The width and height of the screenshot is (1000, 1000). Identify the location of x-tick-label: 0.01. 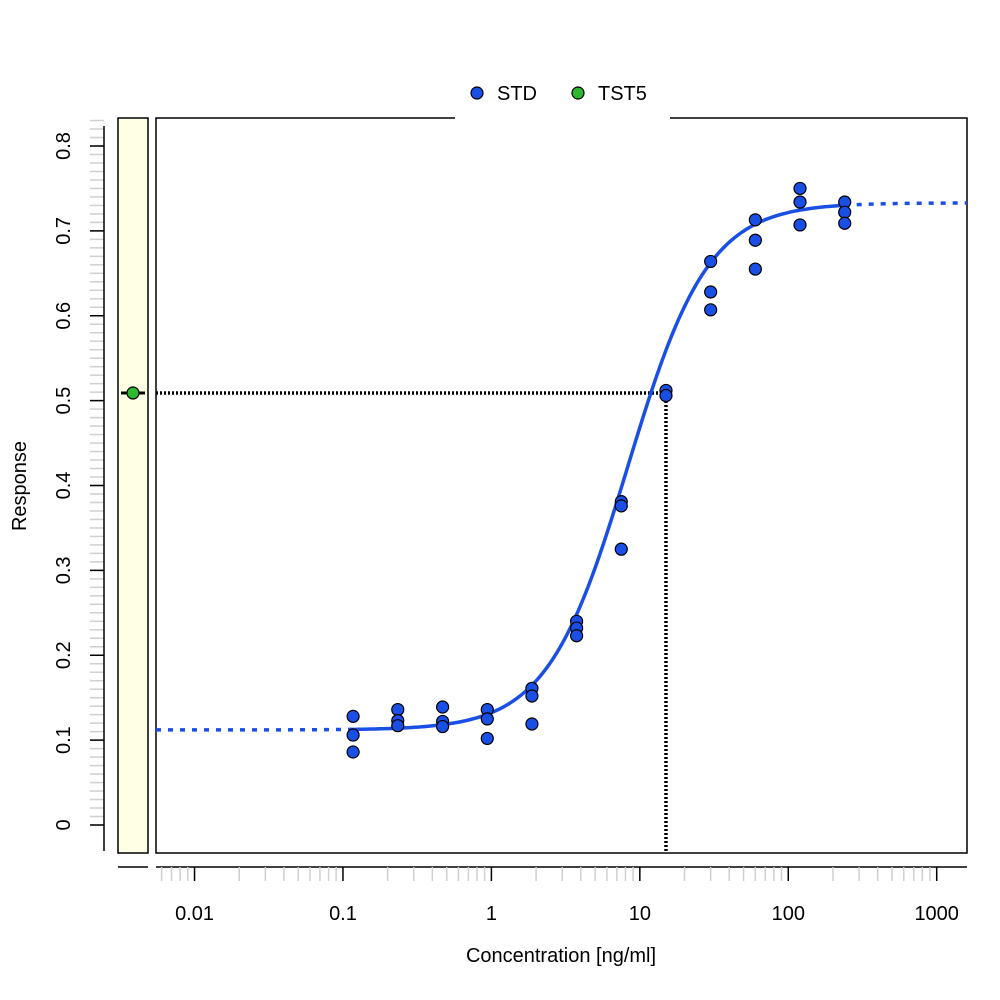
(194, 914).